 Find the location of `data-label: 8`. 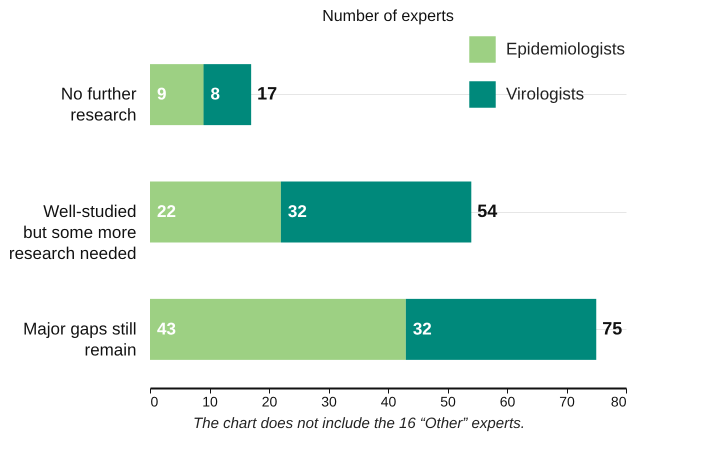

data-label: 8 is located at coordinates (215, 94).